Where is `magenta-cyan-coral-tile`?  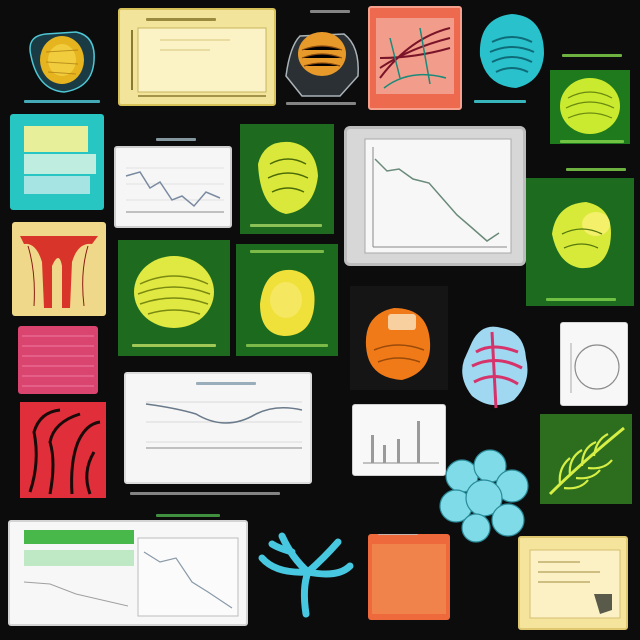
magenta-cyan-coral-tile is located at coordinates (494, 366).